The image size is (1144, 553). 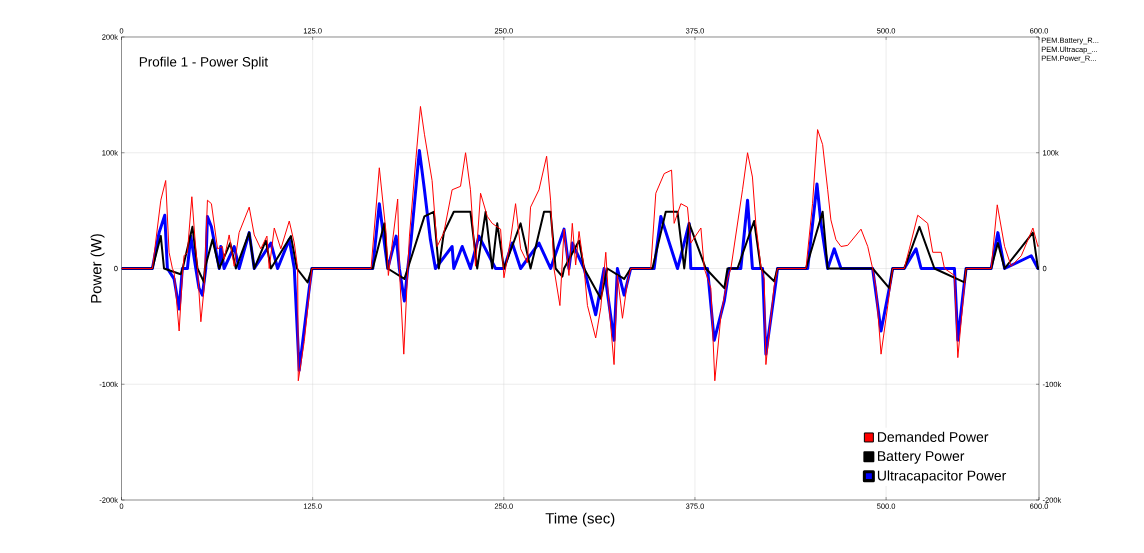 I want to click on legend-label: Battery Power, so click(x=921, y=457).